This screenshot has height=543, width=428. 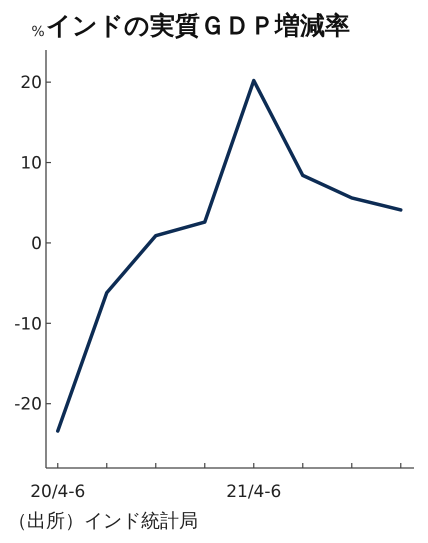 What do you see at coordinates (58, 492) in the screenshot?
I see `x-tick-label: 20/4-6` at bounding box center [58, 492].